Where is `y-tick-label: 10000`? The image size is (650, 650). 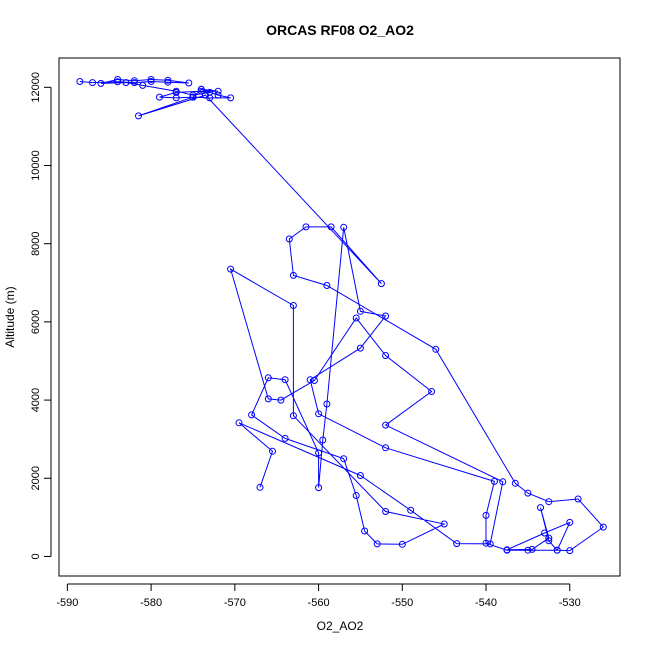 y-tick-label: 10000 is located at coordinates (36, 165).